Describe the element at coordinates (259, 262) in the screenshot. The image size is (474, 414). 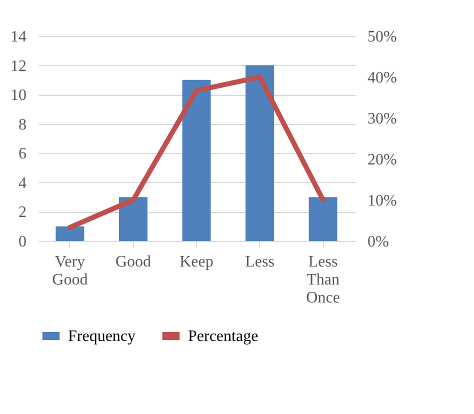
I see `x-tick-label: Less` at that location.